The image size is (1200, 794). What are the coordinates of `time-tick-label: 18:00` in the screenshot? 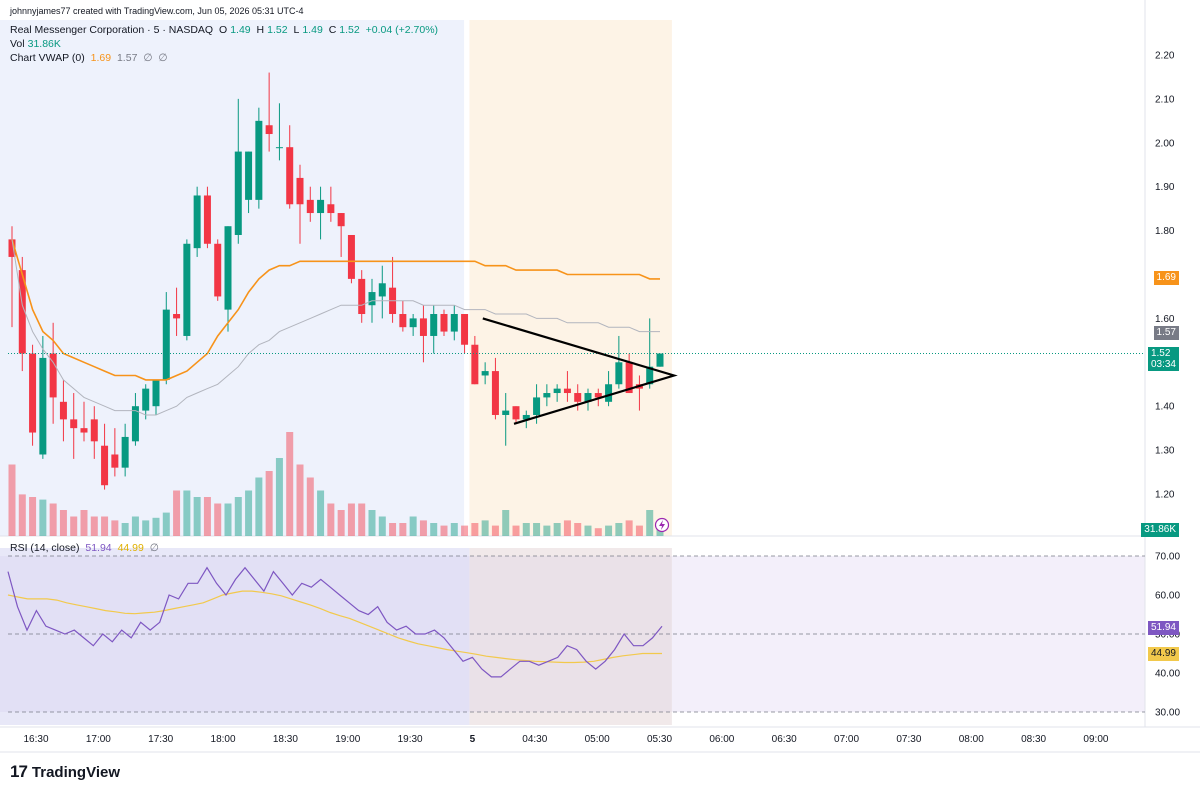 It's located at (223, 739).